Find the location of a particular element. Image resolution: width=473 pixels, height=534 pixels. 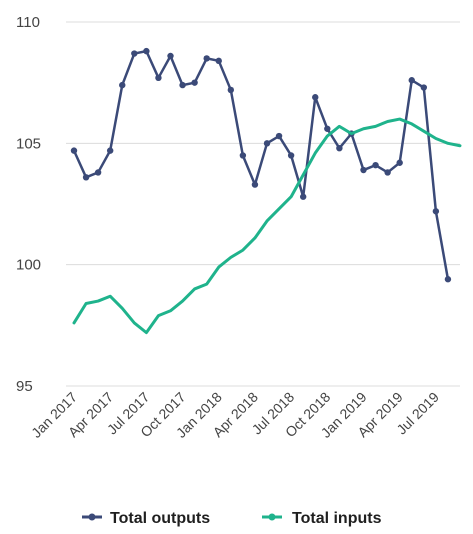

y-tick-label: 100 is located at coordinates (28, 265).